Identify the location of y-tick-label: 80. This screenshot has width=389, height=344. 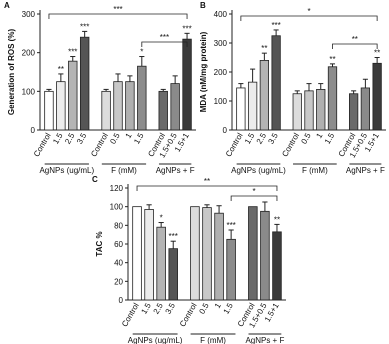
(118, 225).